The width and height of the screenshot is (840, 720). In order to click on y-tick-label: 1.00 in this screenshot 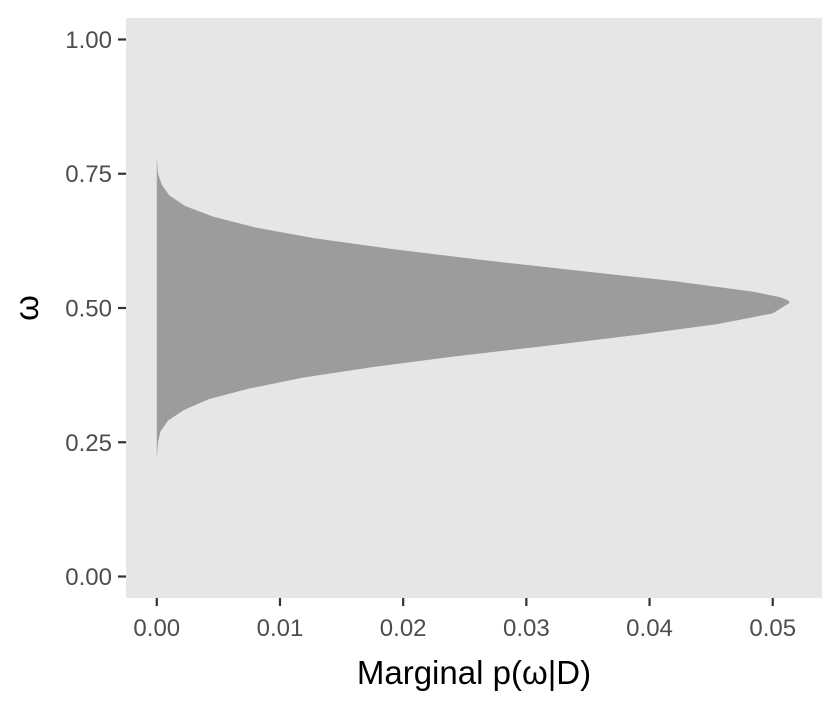, I will do `click(88, 40)`.